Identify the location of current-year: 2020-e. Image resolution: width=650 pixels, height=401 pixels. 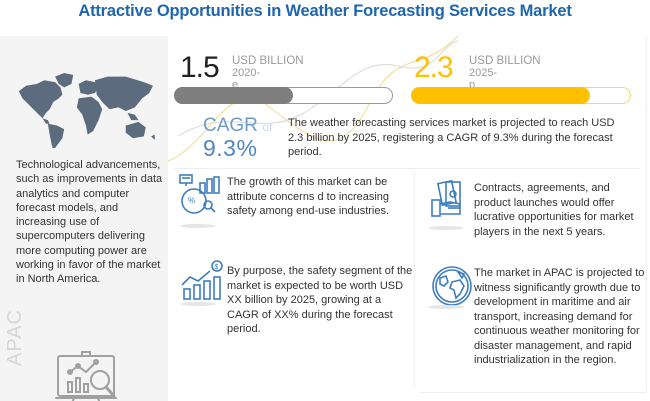
(246, 79).